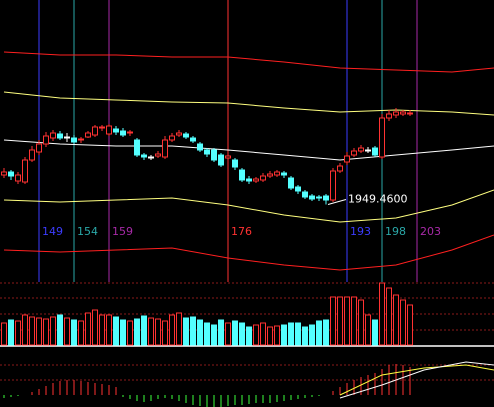 This screenshot has width=494, height=407. What do you see at coordinates (378, 199) in the screenshot?
I see `annotation: 1949.4600` at bounding box center [378, 199].